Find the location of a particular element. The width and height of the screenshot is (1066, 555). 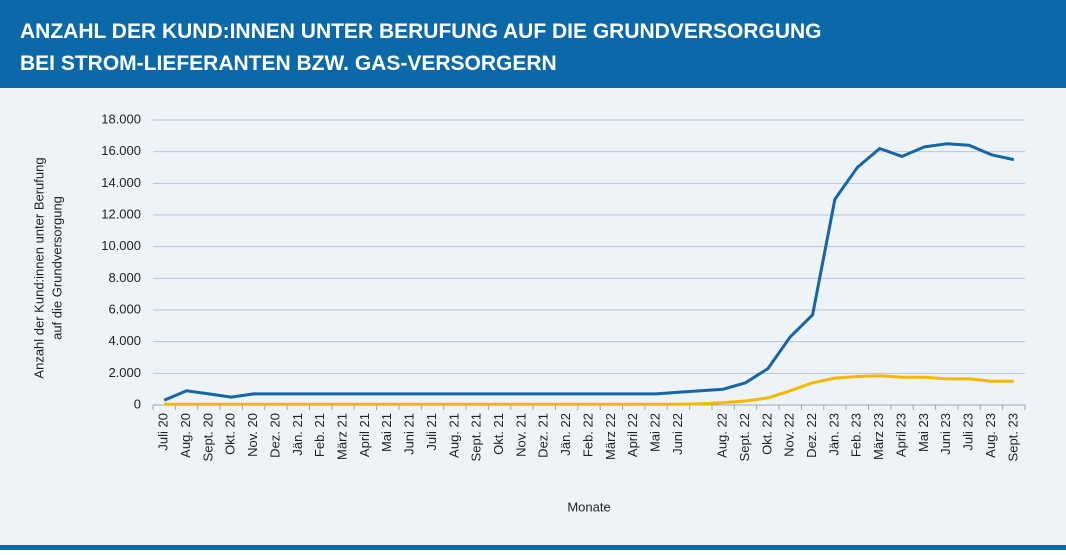

x-tick-label: Okt. 21 is located at coordinates (498, 434).